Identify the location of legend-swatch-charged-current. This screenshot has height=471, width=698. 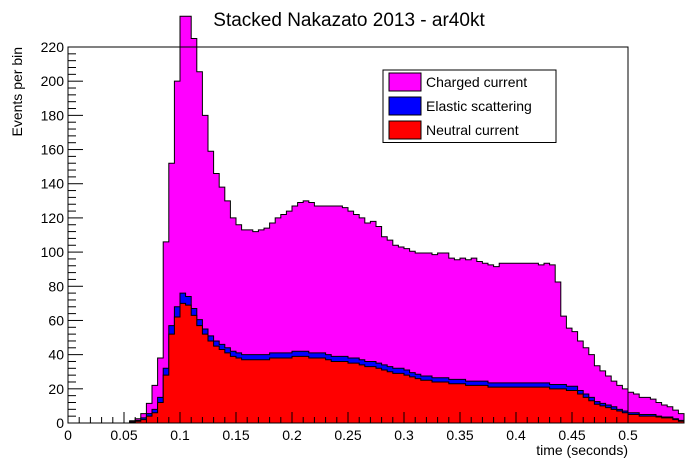
(405, 82).